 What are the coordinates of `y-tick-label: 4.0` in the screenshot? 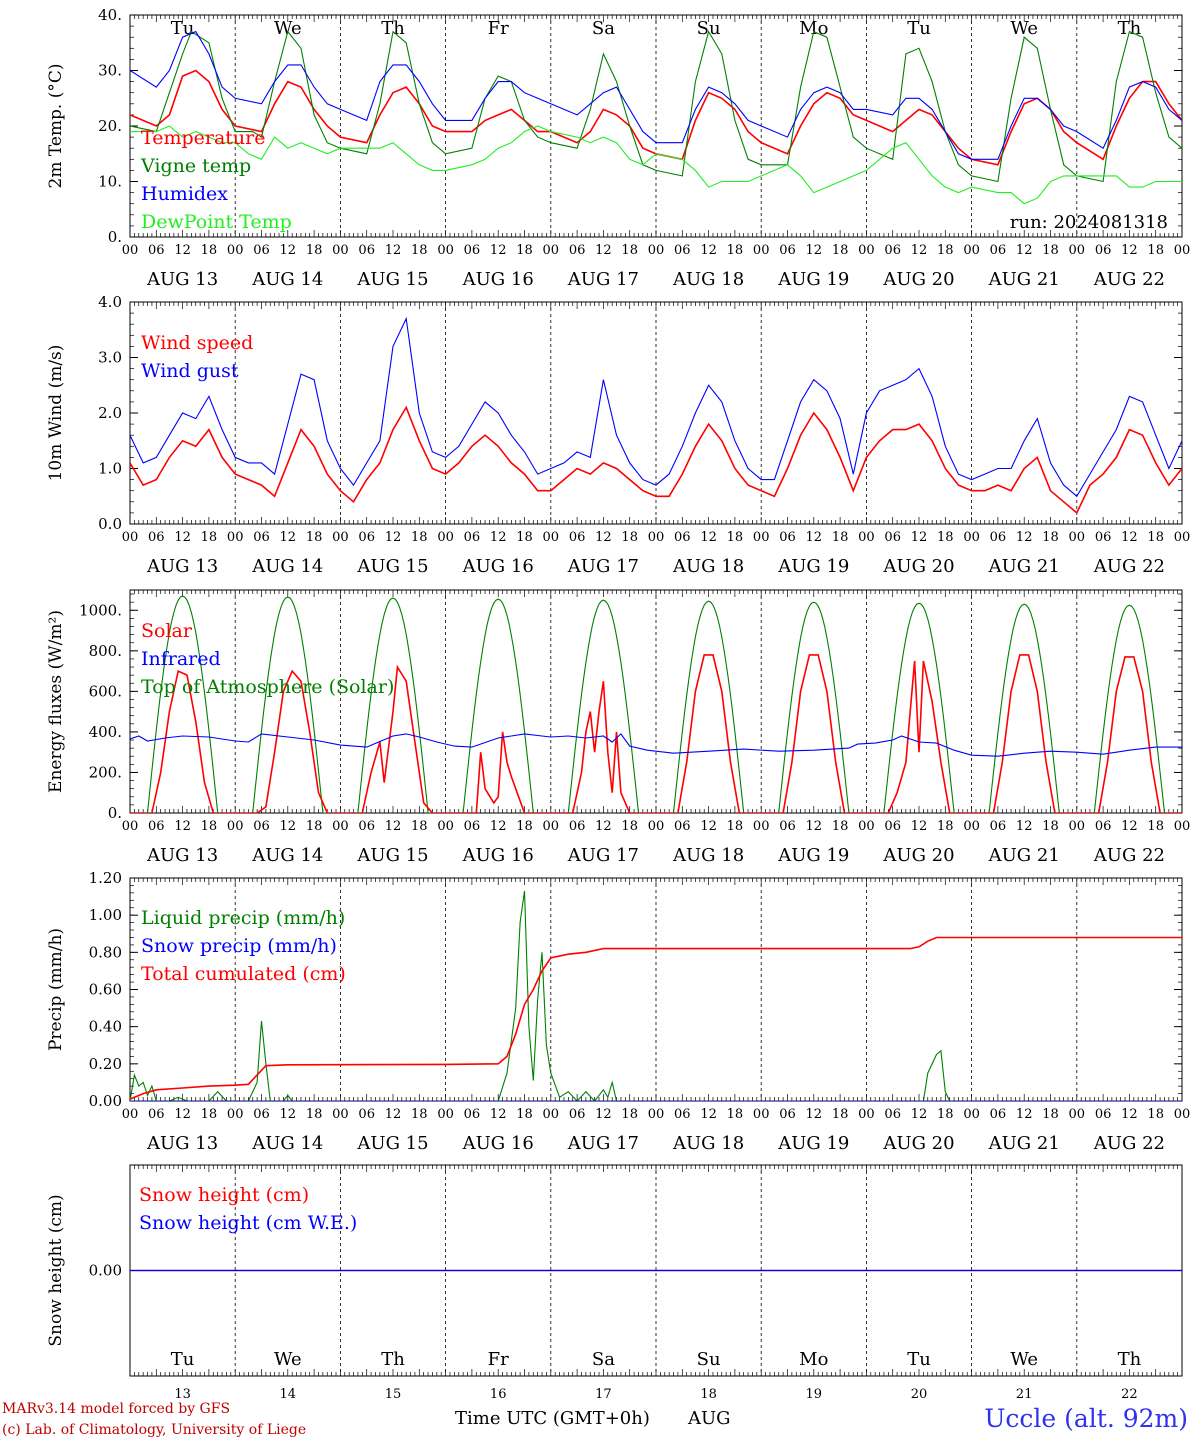 It's located at (110, 302).